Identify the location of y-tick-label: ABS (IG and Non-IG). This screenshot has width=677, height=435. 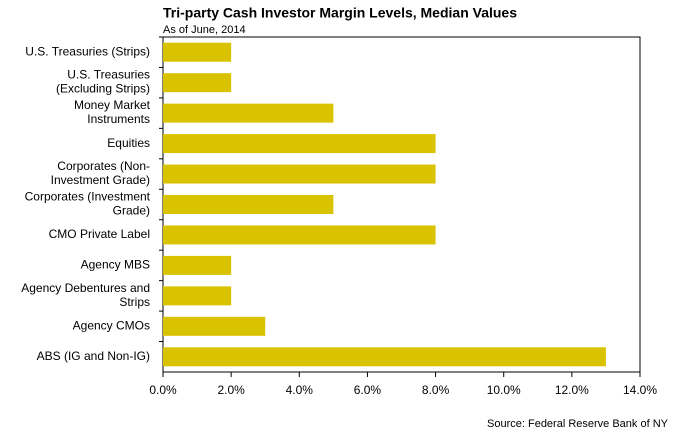
(93, 356).